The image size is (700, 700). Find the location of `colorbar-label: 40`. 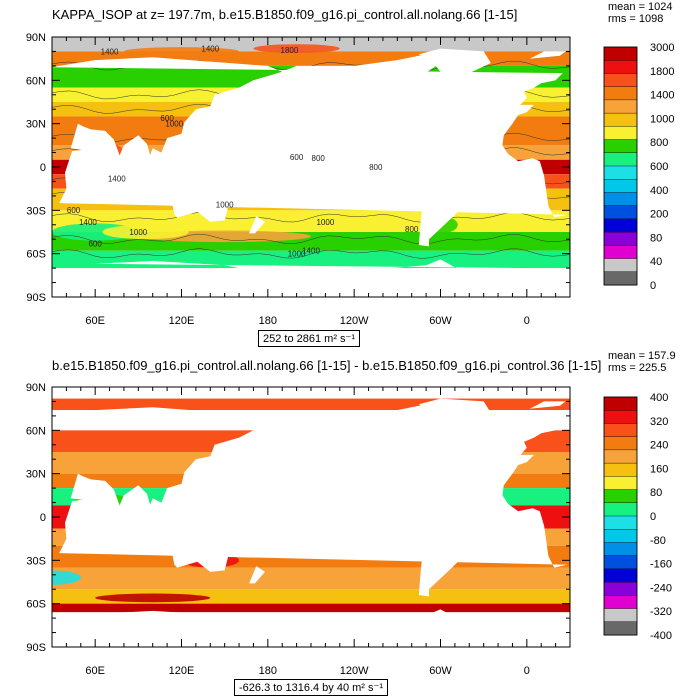

colorbar-label: 40 is located at coordinates (656, 262).